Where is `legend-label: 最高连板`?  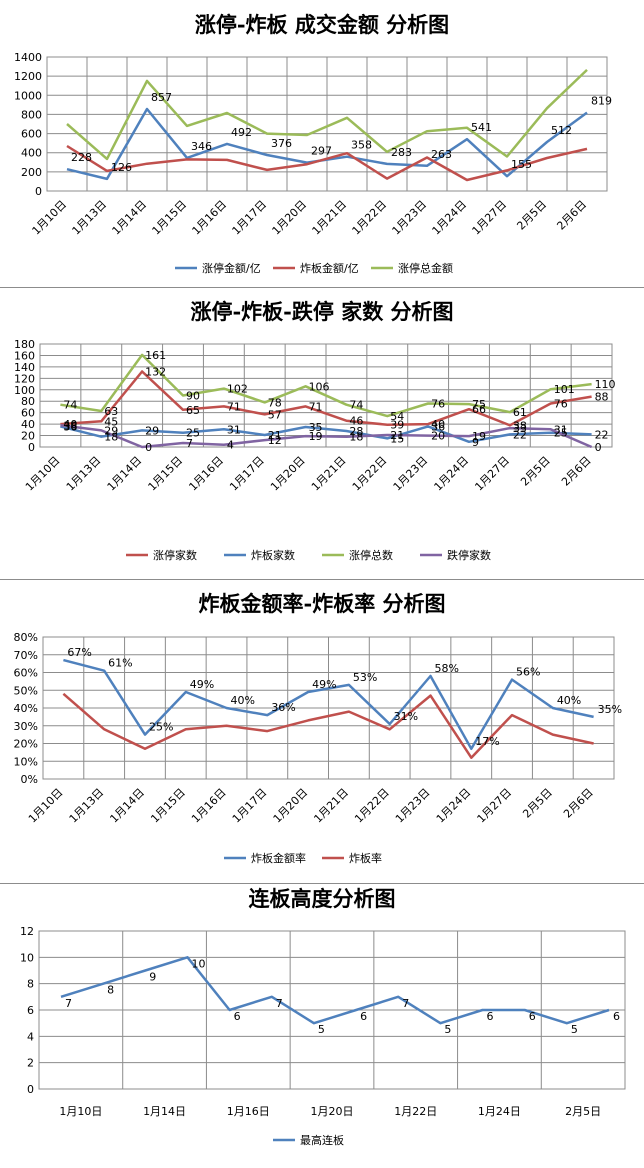 legend-label: 最高连板 is located at coordinates (322, 1140).